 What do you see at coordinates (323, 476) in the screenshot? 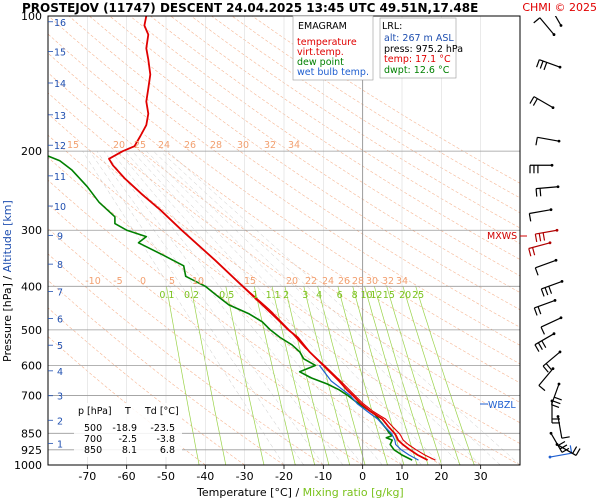
I see `temperature-tick-label: -10` at bounding box center [323, 476].